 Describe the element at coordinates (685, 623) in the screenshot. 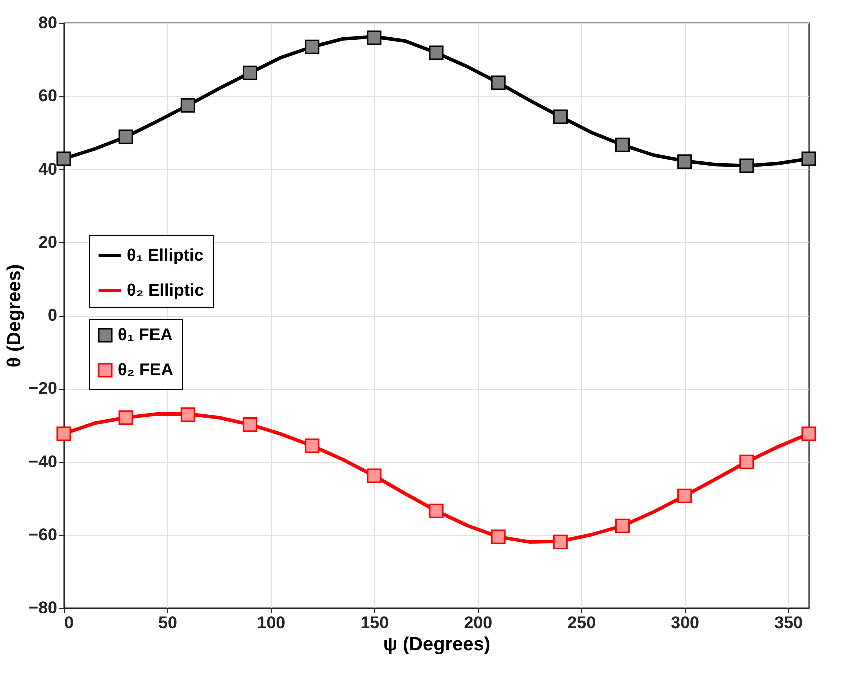

I see `x-tick-label: 300` at that location.